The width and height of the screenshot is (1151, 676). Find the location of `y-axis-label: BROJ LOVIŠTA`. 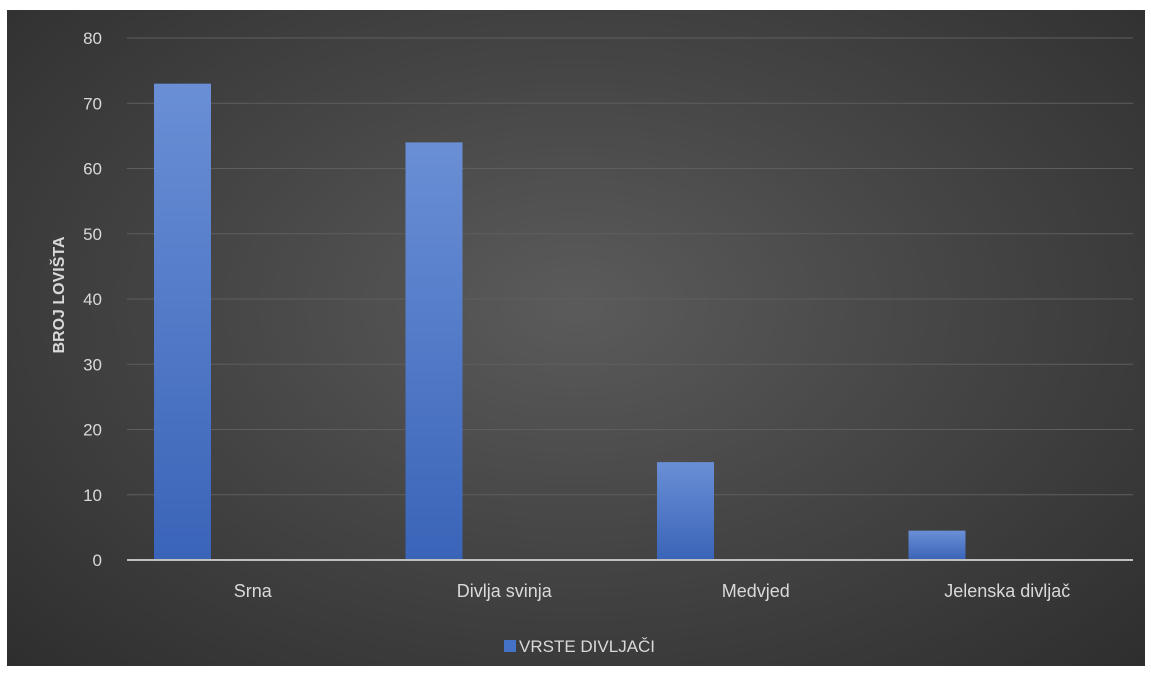

y-axis-label: BROJ LOVIŠTA is located at coordinates (58, 294).